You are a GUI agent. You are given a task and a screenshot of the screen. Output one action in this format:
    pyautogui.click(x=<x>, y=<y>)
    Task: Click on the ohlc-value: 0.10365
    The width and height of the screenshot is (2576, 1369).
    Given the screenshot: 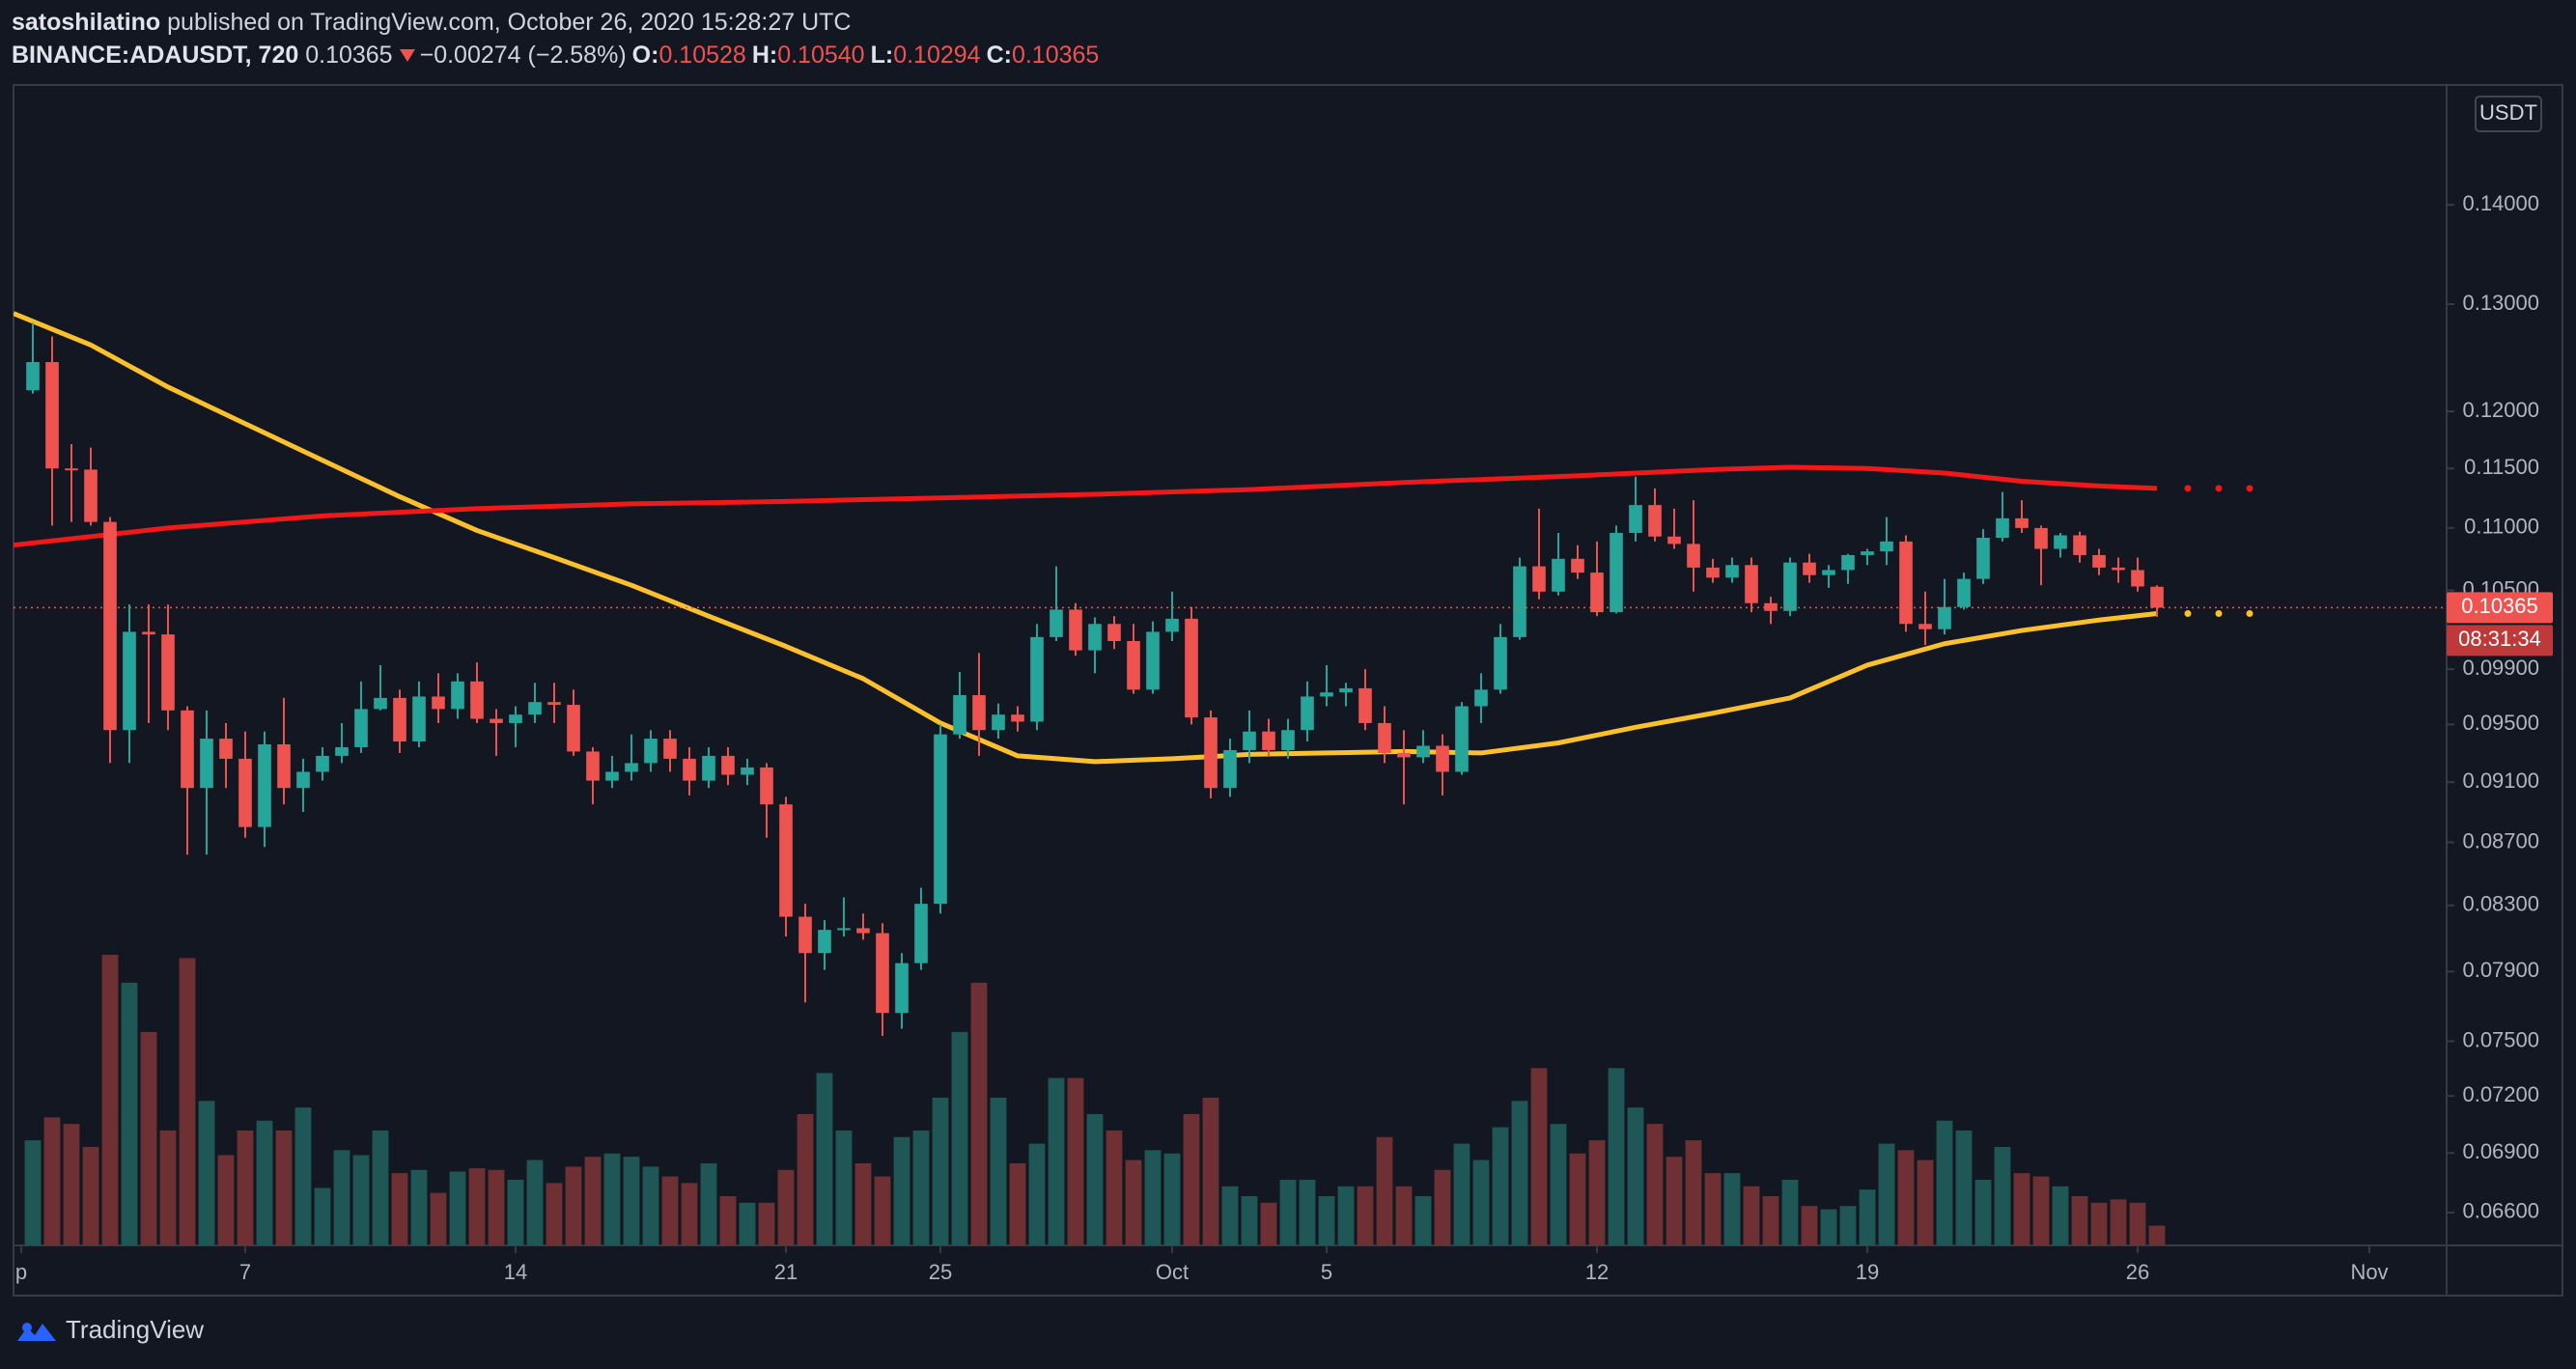 What is the action you would take?
    pyautogui.click(x=1056, y=56)
    